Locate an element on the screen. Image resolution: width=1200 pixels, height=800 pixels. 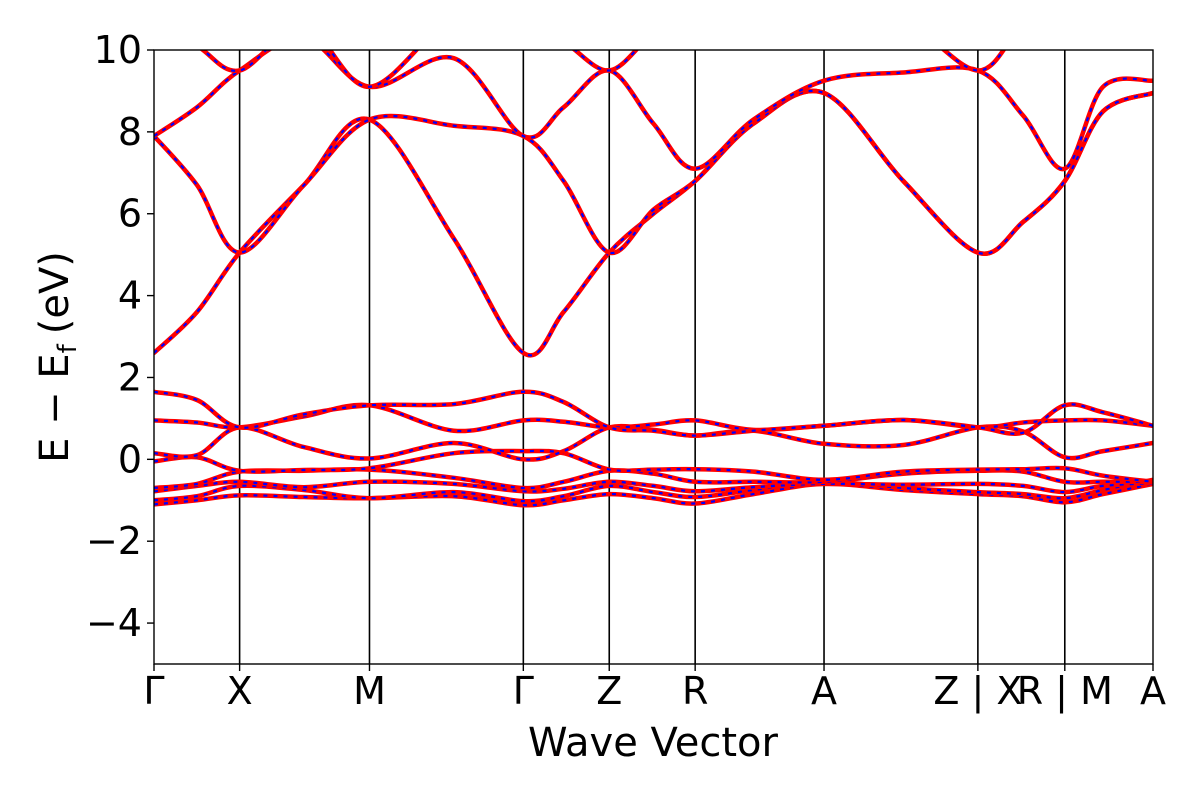
x-tick-label-3: Γ is located at coordinates (523, 691).